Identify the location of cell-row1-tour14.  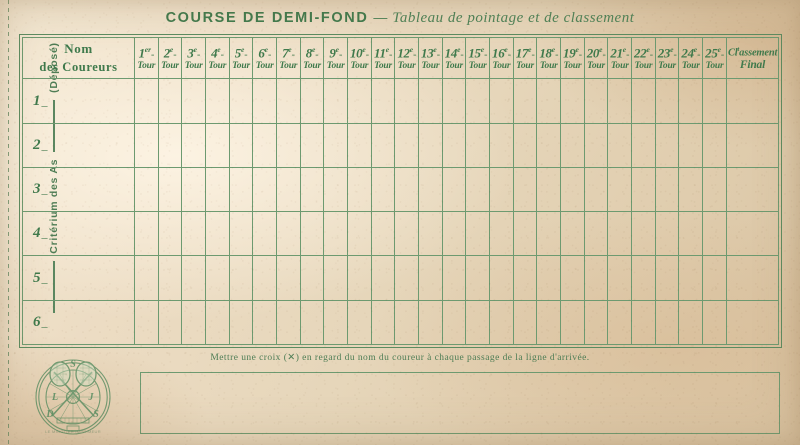
(454, 101).